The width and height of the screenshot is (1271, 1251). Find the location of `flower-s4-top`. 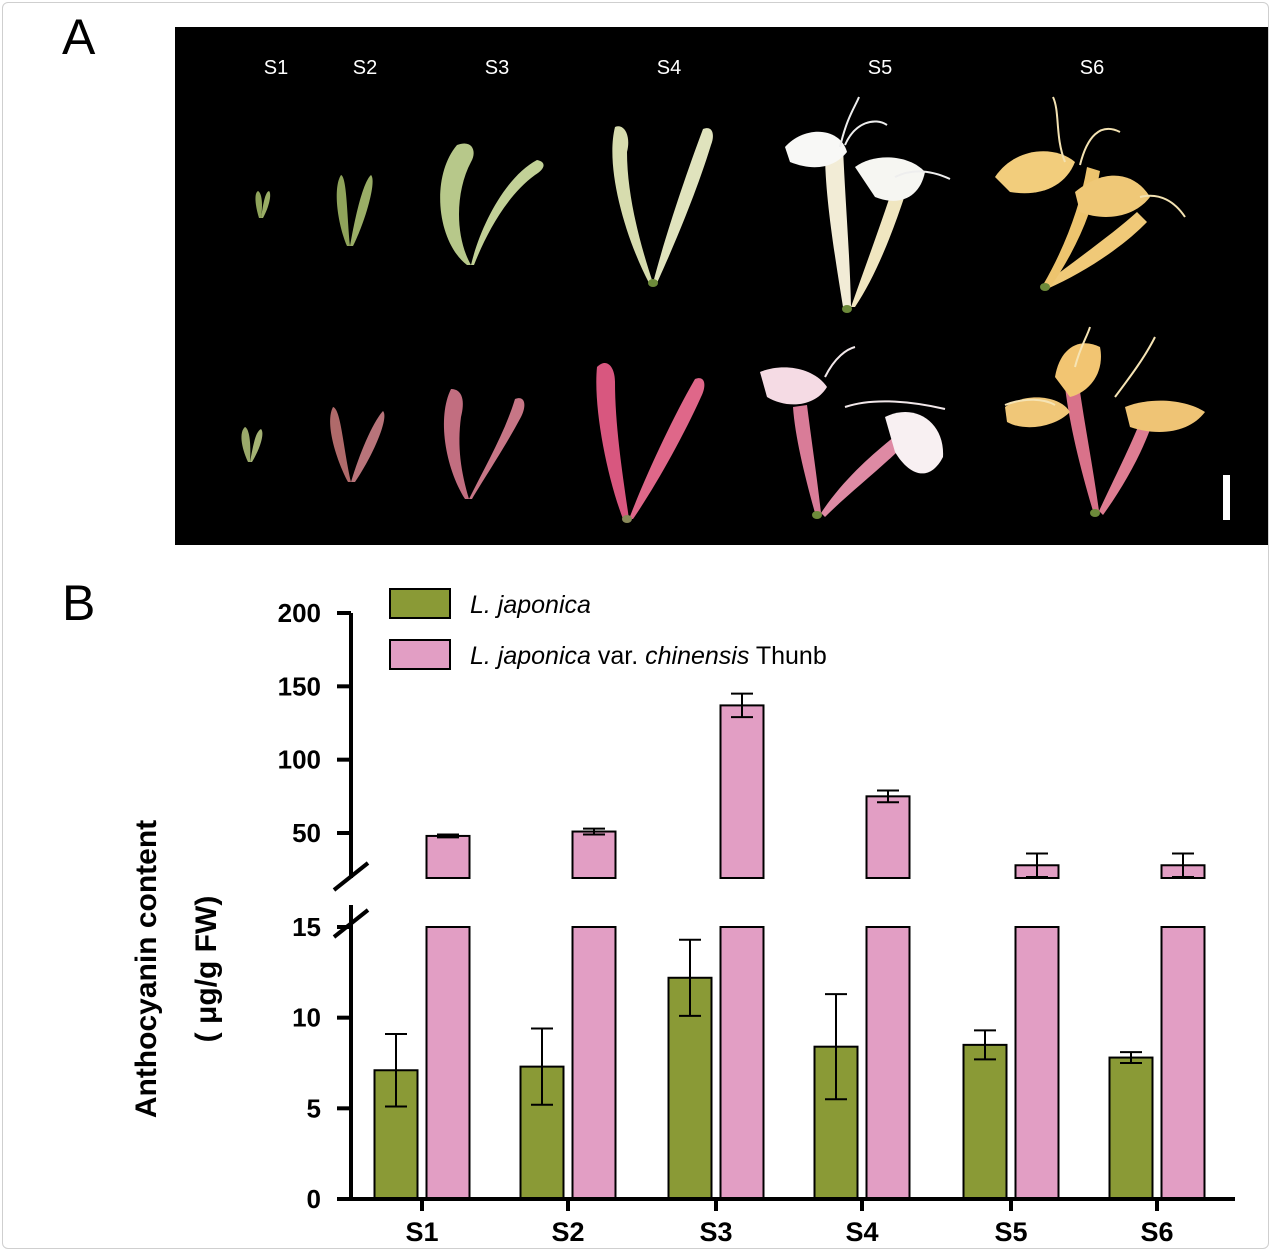

flower-s4-top is located at coordinates (662, 206).